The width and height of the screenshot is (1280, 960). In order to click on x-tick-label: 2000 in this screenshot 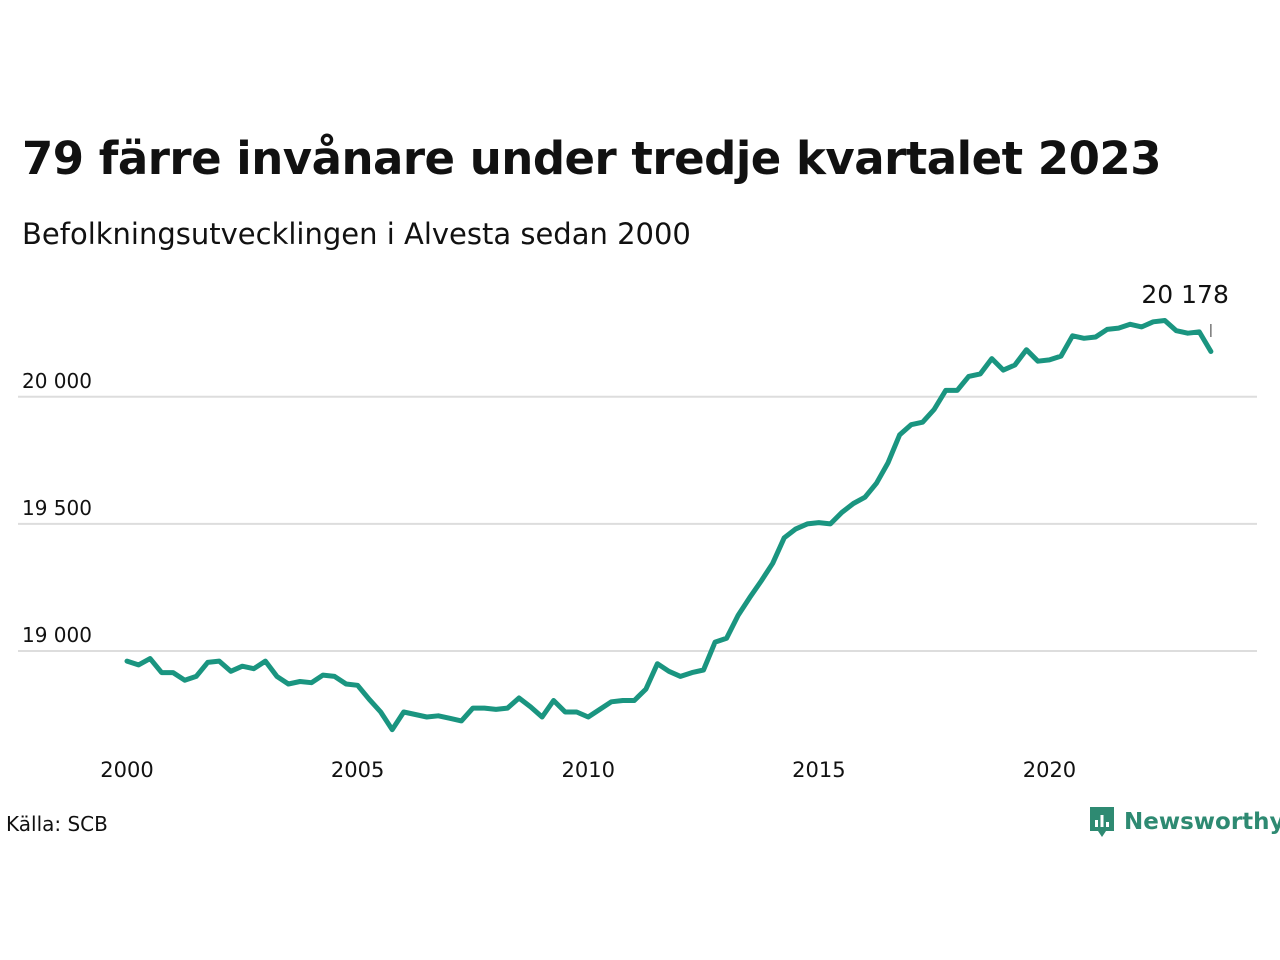, I will do `click(126, 770)`.